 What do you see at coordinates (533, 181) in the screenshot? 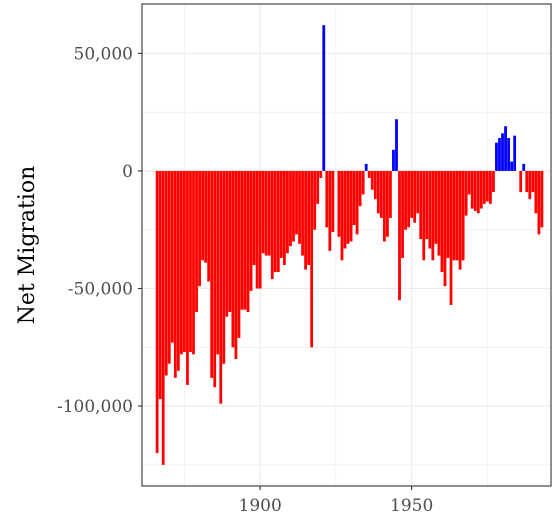
I see `bar-1990` at bounding box center [533, 181].